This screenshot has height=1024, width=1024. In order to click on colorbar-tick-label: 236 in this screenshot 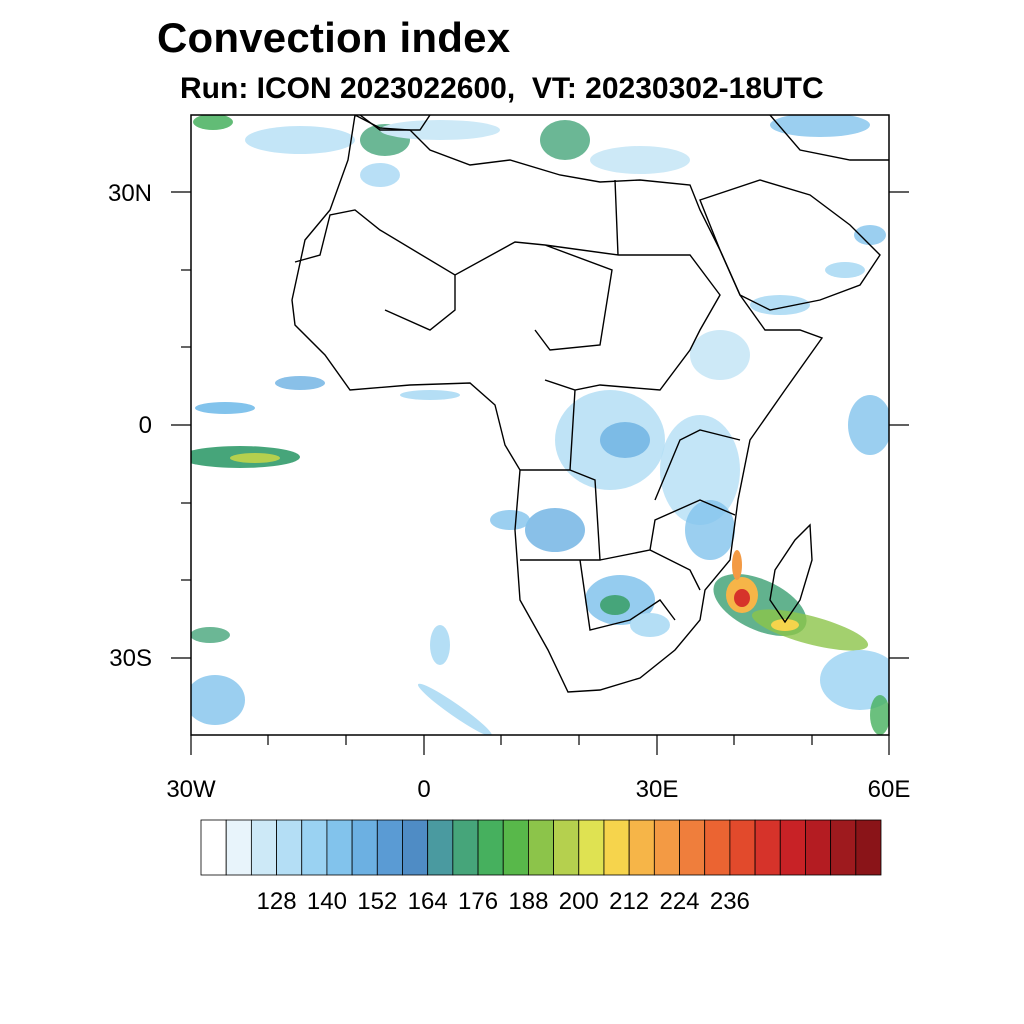, I will do `click(729, 901)`.